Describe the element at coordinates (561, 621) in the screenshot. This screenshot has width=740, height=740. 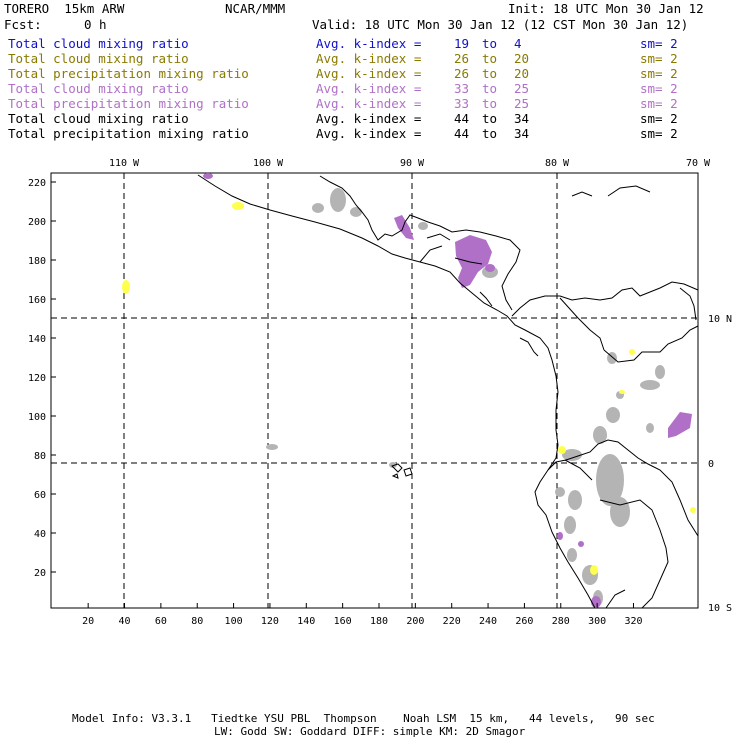
I see `x-tick-label: 280` at that location.